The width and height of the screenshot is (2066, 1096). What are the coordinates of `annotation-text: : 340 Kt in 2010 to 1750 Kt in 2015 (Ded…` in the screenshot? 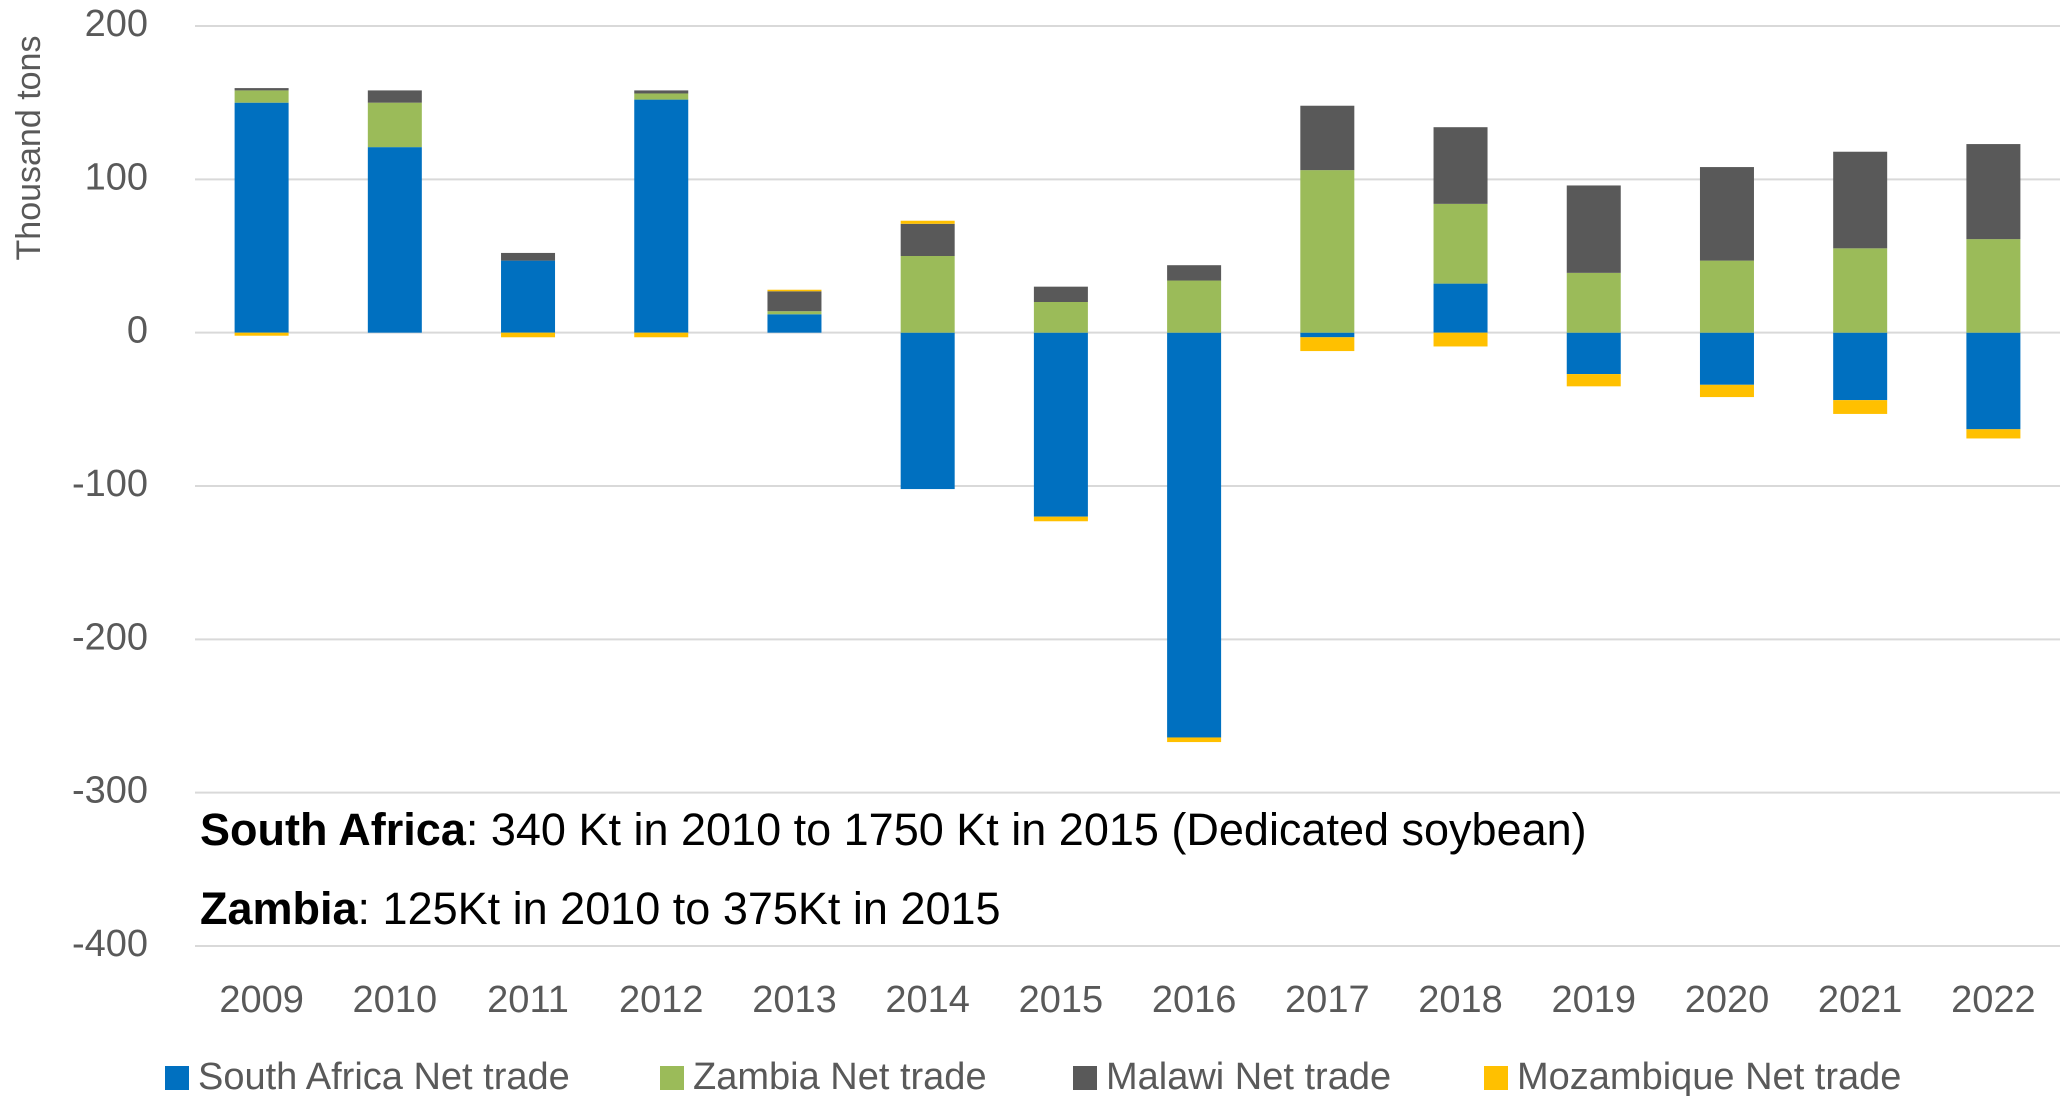 It's located at (1026, 829).